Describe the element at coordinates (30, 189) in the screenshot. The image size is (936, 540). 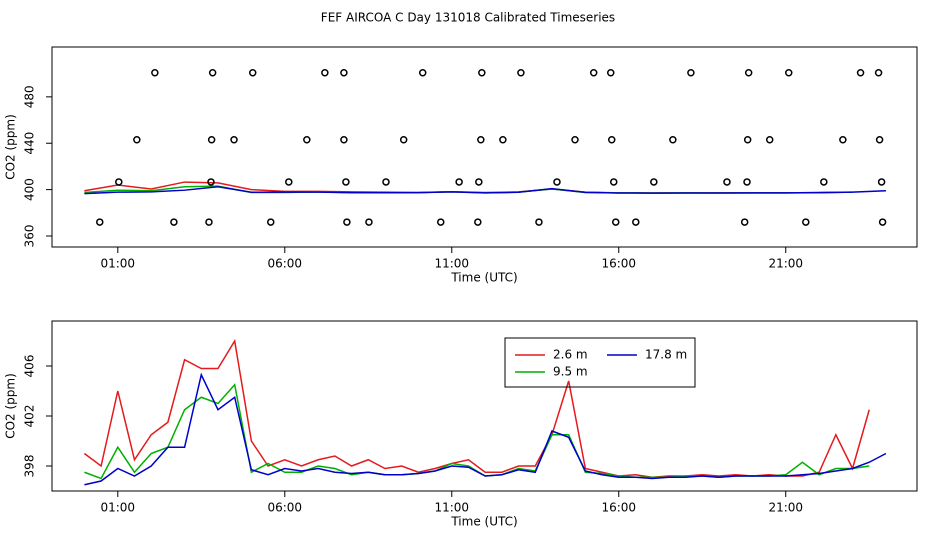
I see `y-tick-label: 400` at that location.